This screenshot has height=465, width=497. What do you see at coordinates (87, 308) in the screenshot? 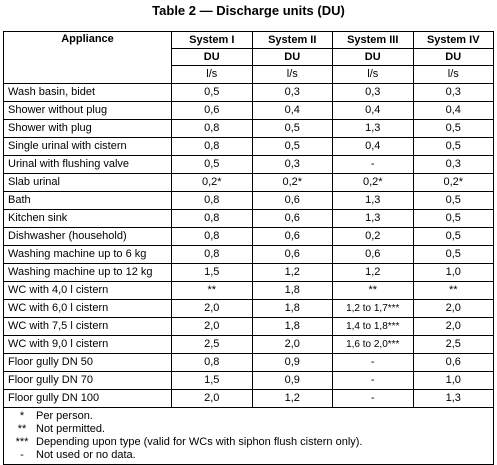
I see `appliance-cell: WC with 6,0 l cistern` at bounding box center [87, 308].